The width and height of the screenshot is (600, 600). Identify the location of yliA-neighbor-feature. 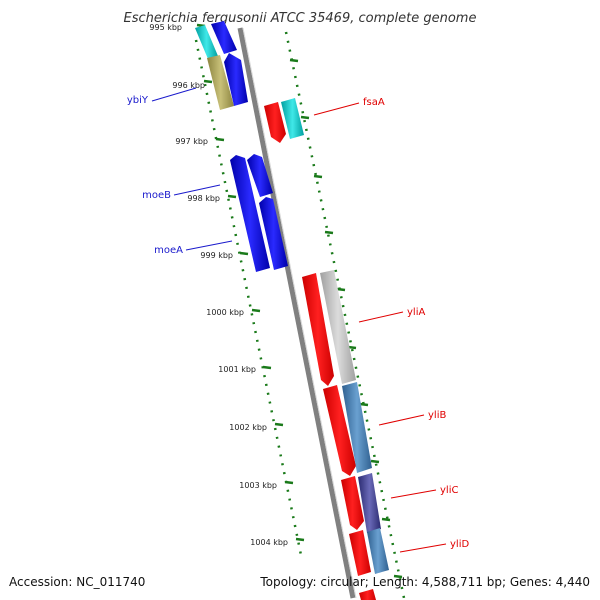
(338, 327).